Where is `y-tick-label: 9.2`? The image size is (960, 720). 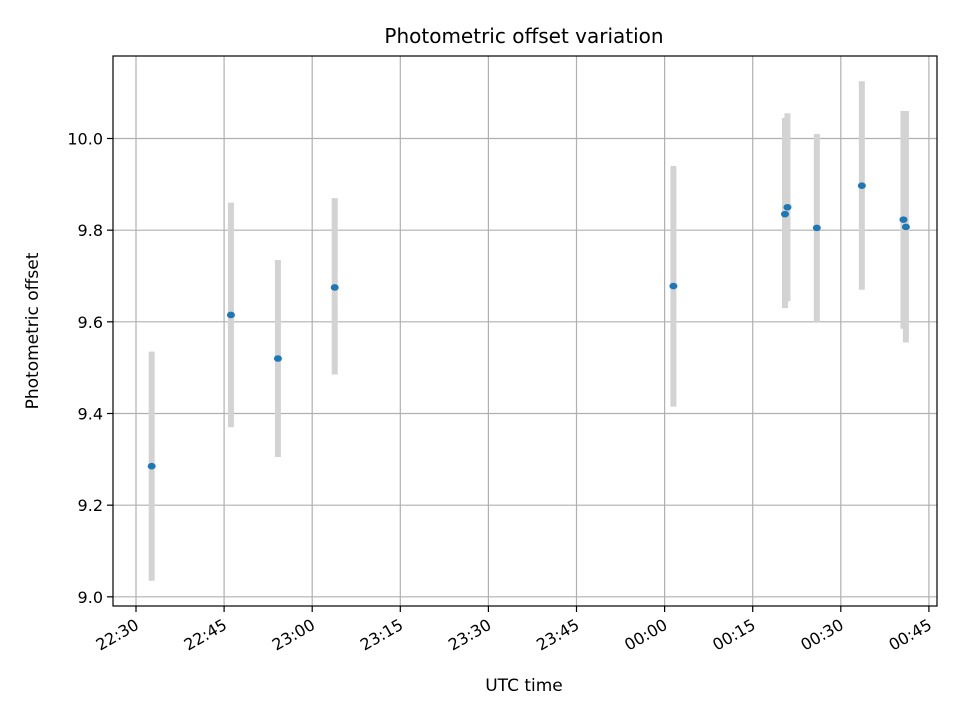
y-tick-label: 9.2 is located at coordinates (90, 505).